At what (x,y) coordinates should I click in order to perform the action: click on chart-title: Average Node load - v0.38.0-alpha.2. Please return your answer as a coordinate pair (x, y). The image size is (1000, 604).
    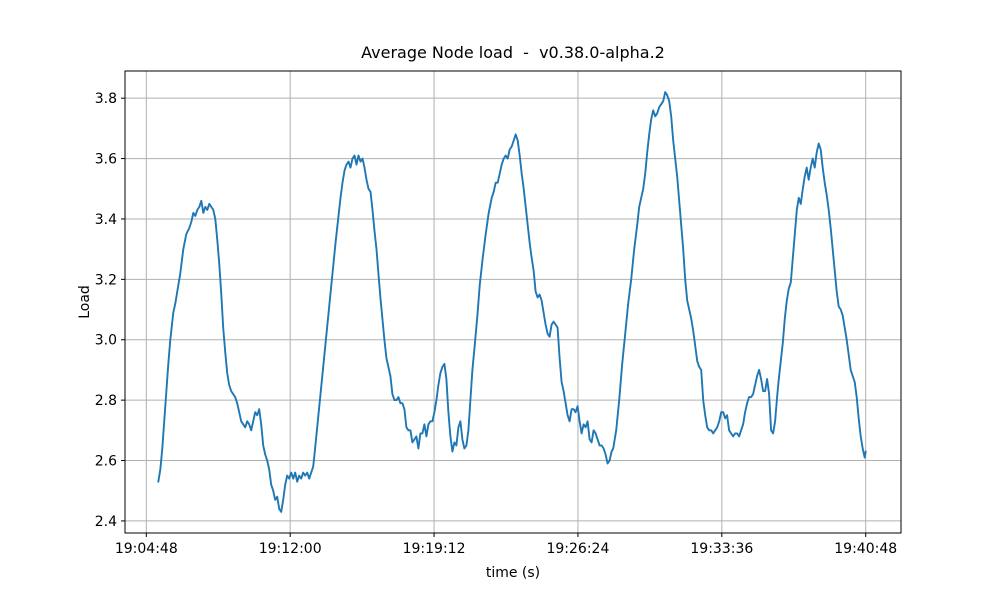
    Looking at the image, I should click on (513, 52).